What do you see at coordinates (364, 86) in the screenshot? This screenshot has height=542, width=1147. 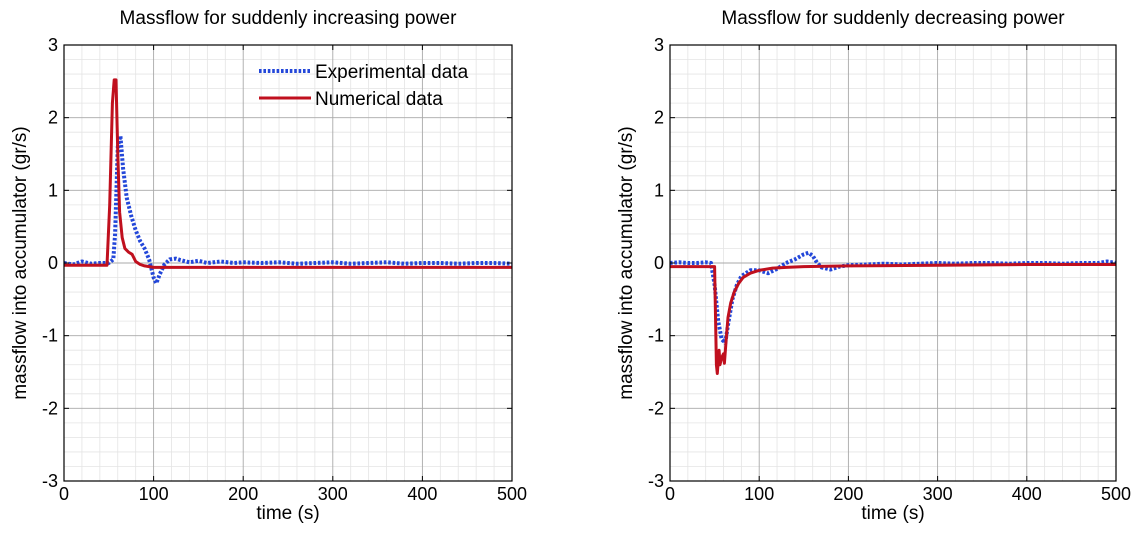 I see `legend: Experimental data Numerical data` at bounding box center [364, 86].